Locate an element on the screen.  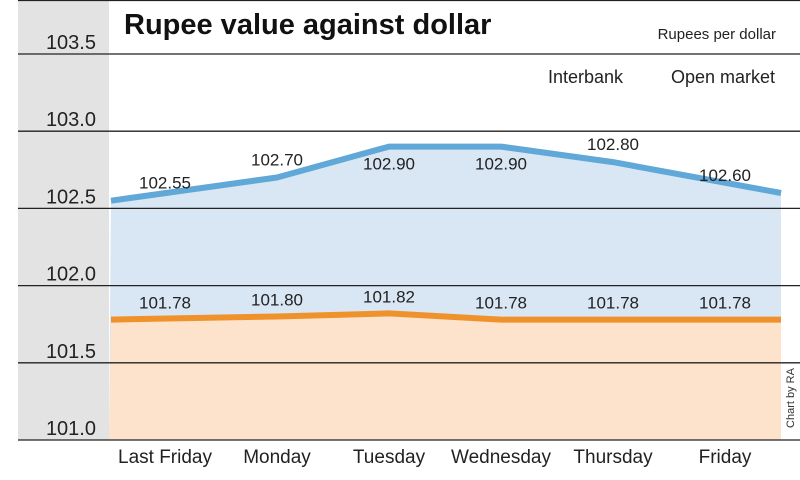
data-label-open-market: 102.80 is located at coordinates (613, 144).